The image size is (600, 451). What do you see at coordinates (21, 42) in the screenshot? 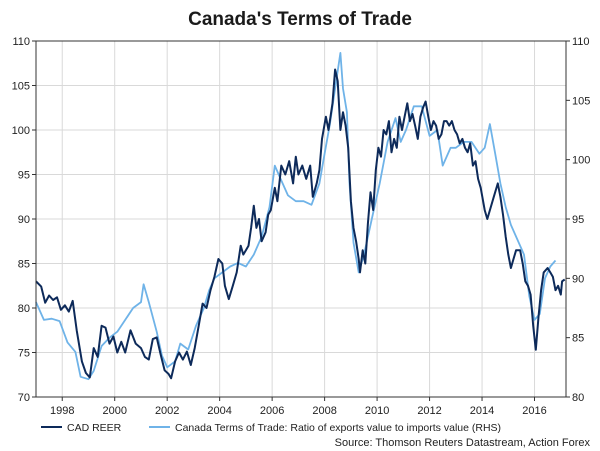
I see `y-left-tick-label: 110` at bounding box center [21, 42].